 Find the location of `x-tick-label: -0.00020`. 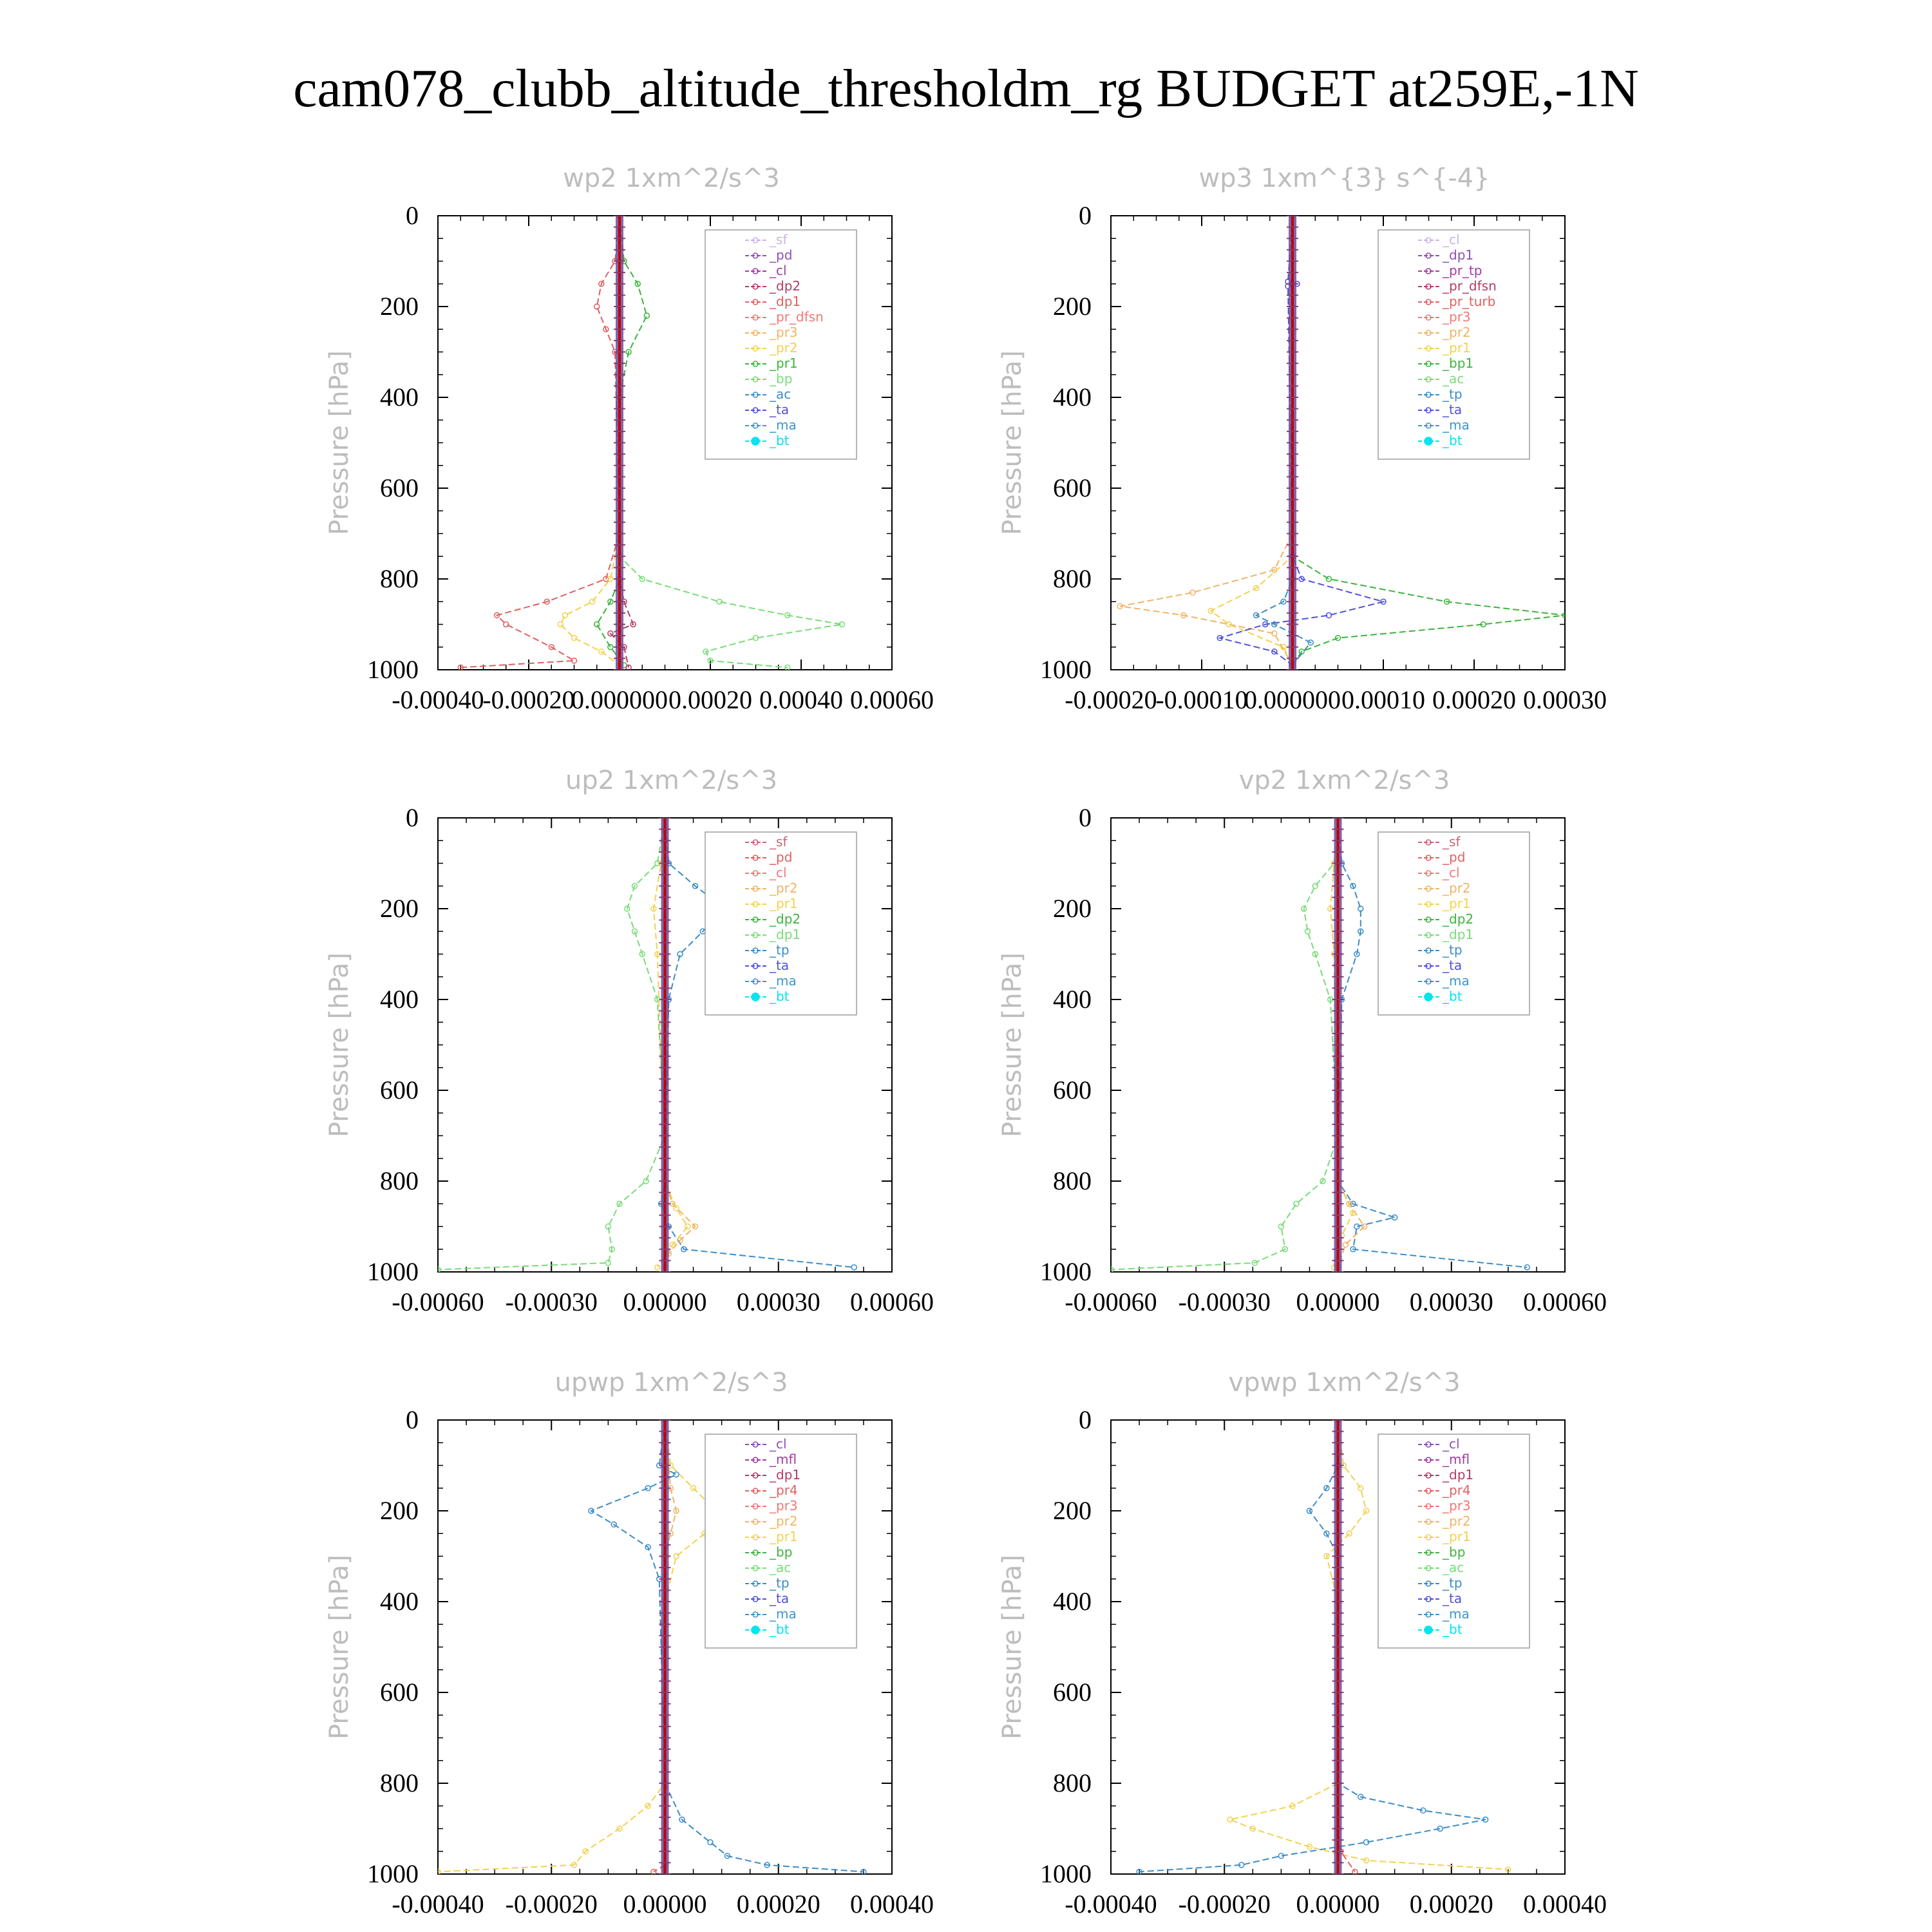

x-tick-label: -0.00020 is located at coordinates (1225, 1903).